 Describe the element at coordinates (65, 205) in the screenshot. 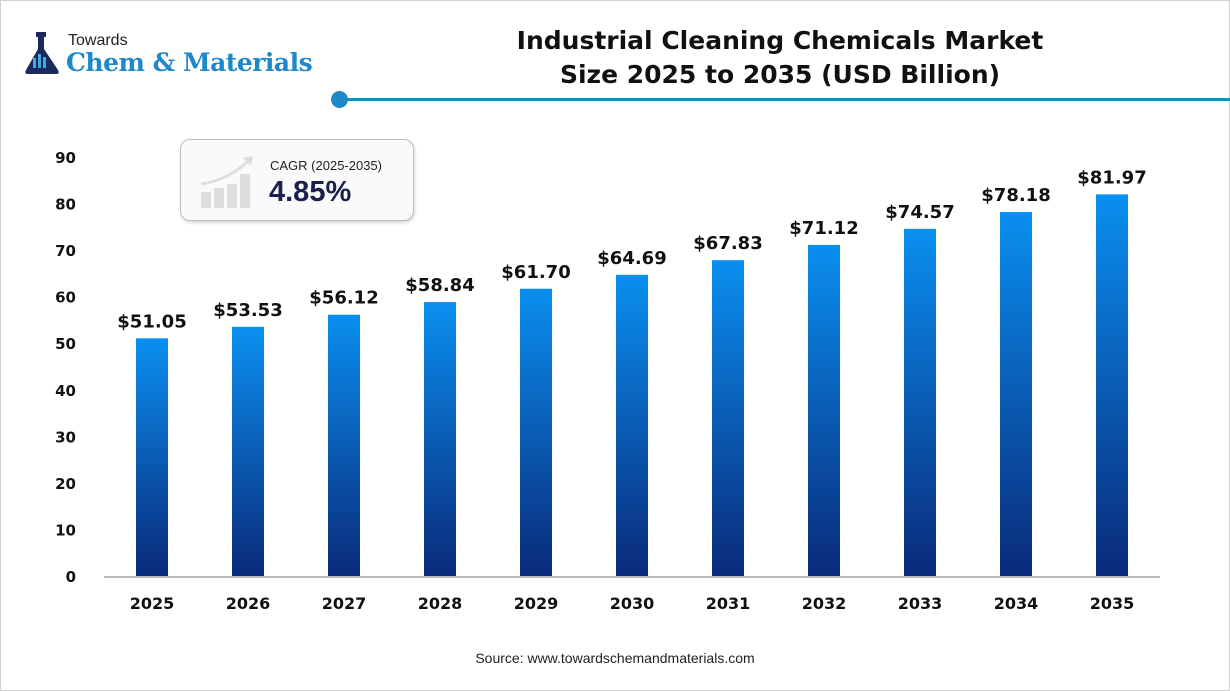

I see `y-tick-label: 80` at that location.